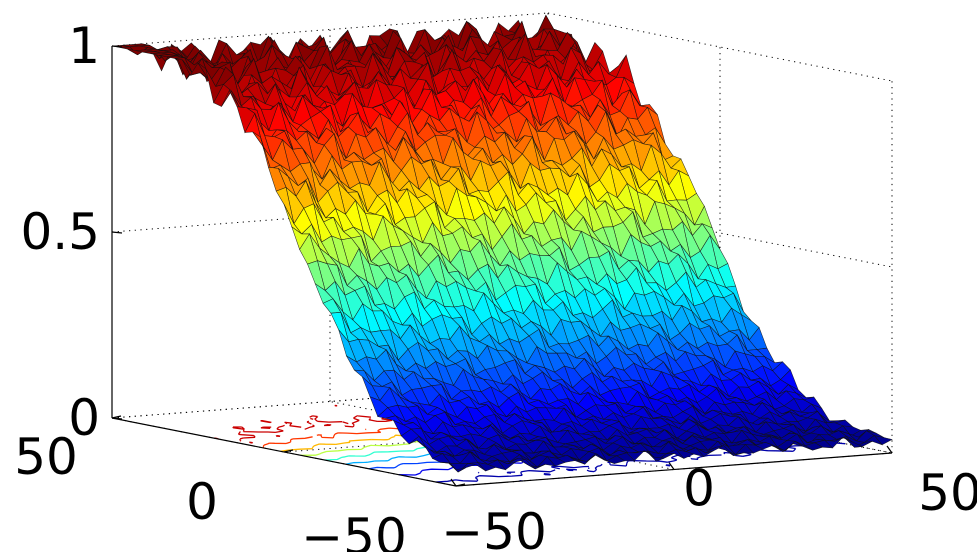 The image size is (977, 552). Describe the element at coordinates (354, 530) in the screenshot. I see `y-tick-label: −50` at that location.